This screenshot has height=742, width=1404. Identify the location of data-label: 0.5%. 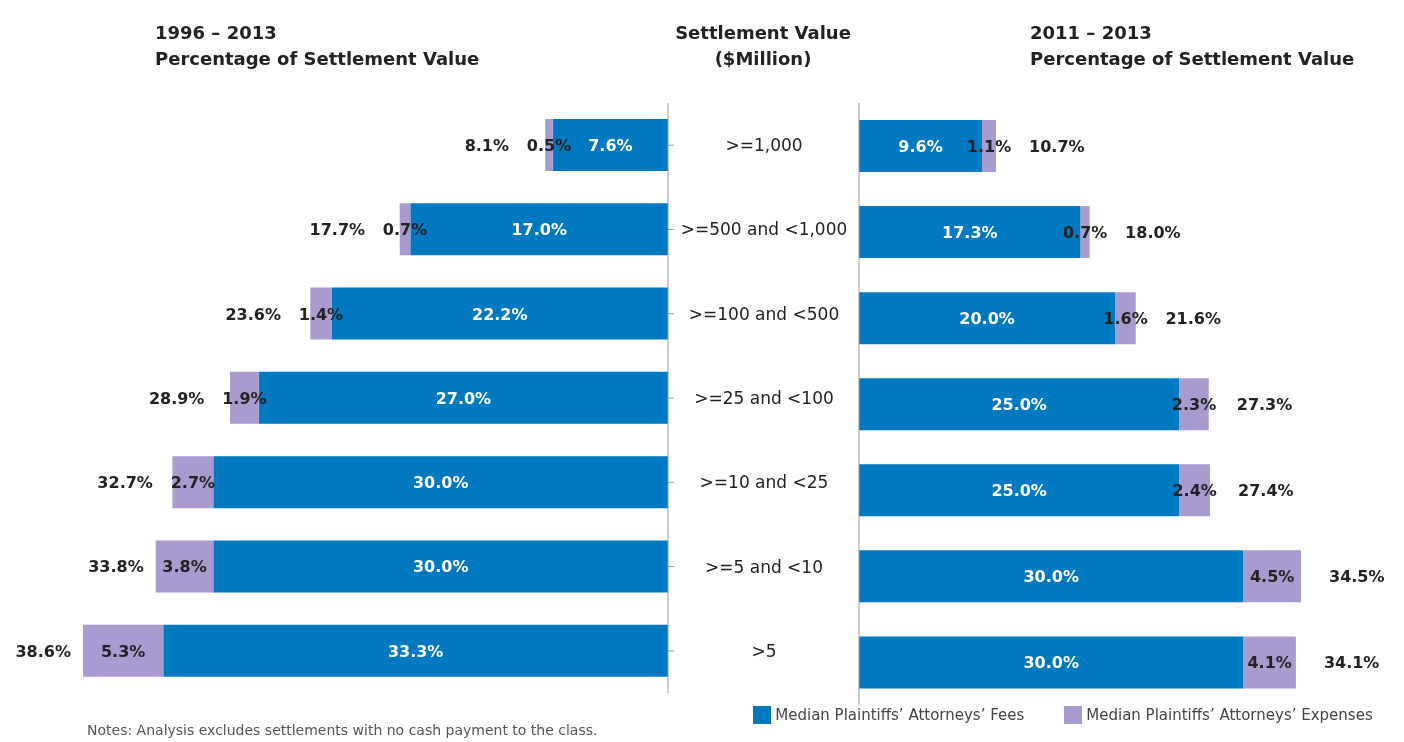
(549, 145).